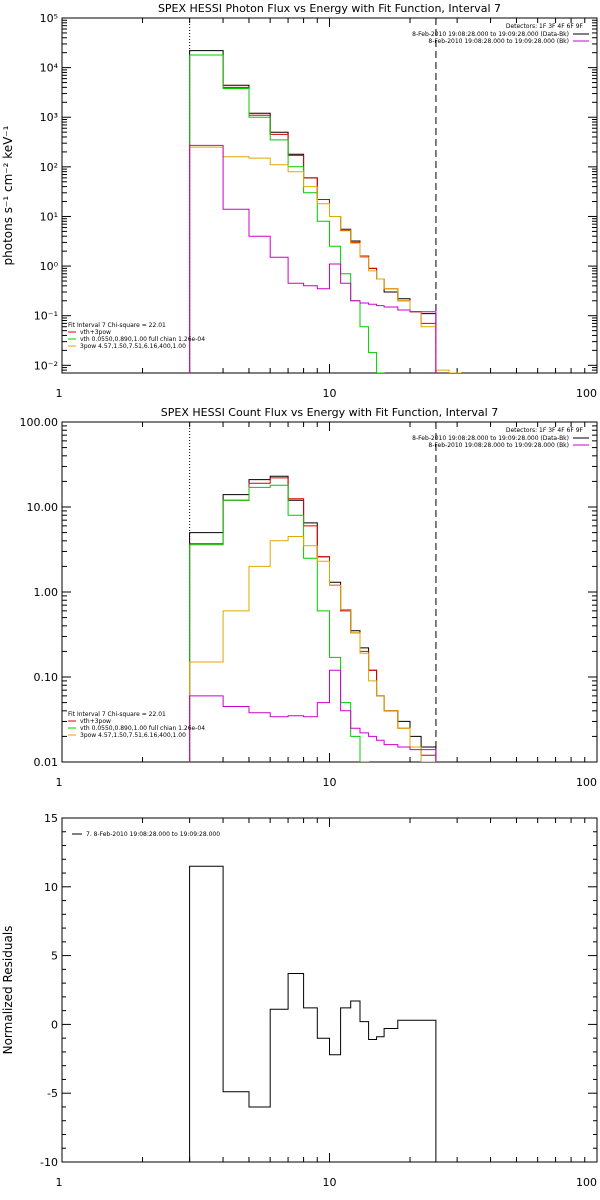 This screenshot has width=600, height=1200. What do you see at coordinates (49, 167) in the screenshot?
I see `y-tick-label: 10²` at bounding box center [49, 167].